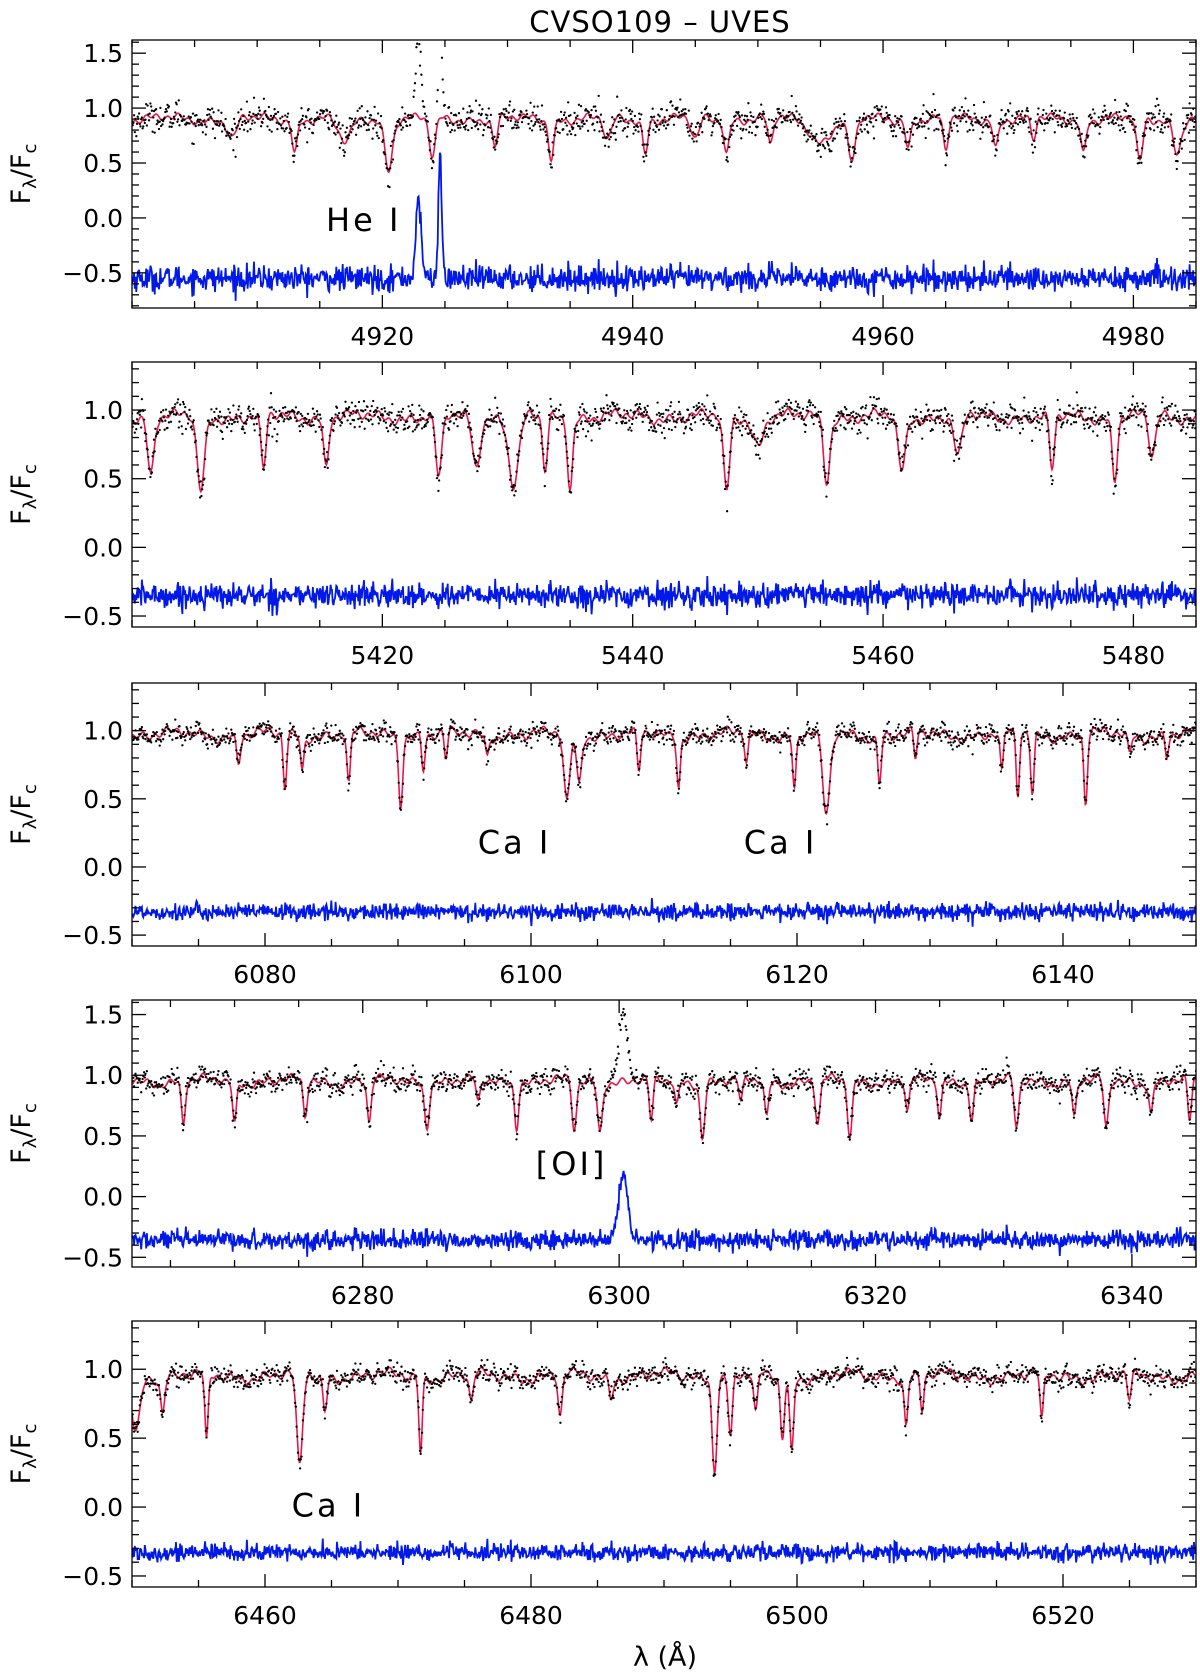  What do you see at coordinates (92, 616) in the screenshot?
I see `y-tick-label: −0.5` at bounding box center [92, 616].